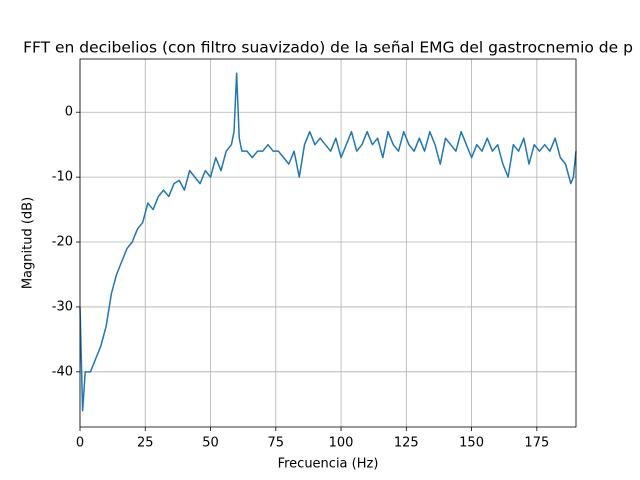 This screenshot has height=480, width=640. Describe the element at coordinates (471, 443) in the screenshot. I see `x-tick-label: 150` at that location.